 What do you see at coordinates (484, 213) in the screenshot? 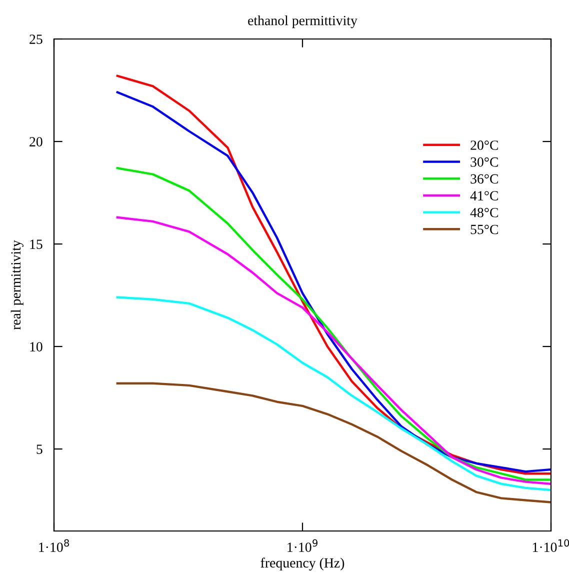
I see `legend-label: 48°C` at bounding box center [484, 213].